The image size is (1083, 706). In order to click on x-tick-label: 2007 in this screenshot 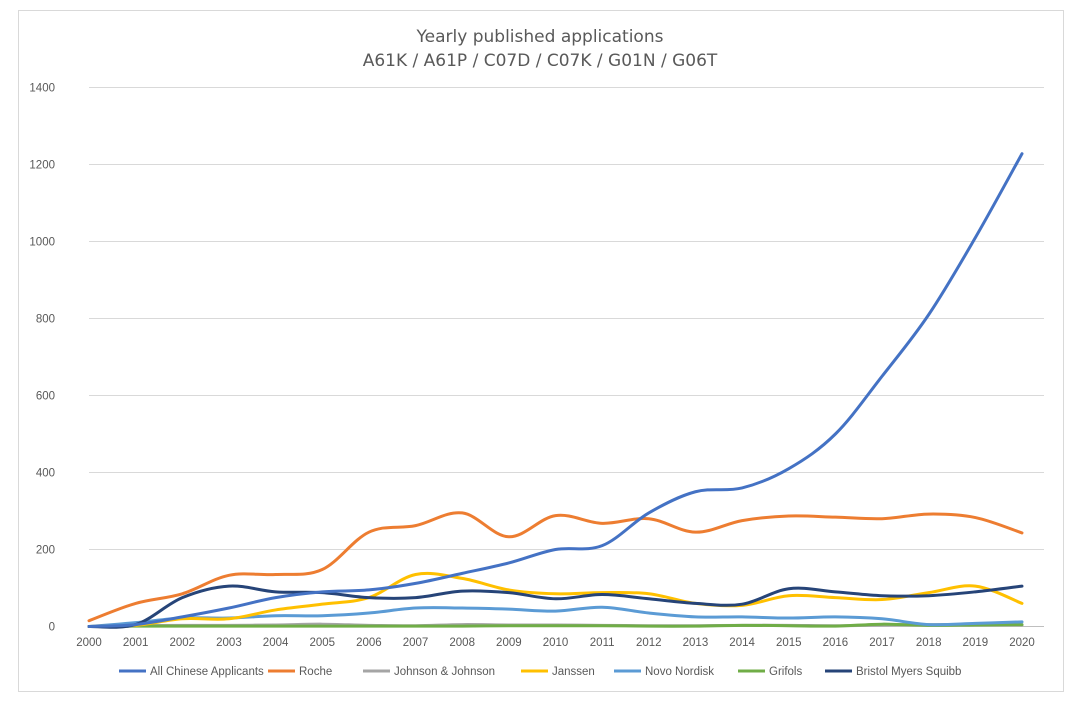, I will do `click(416, 643)`.